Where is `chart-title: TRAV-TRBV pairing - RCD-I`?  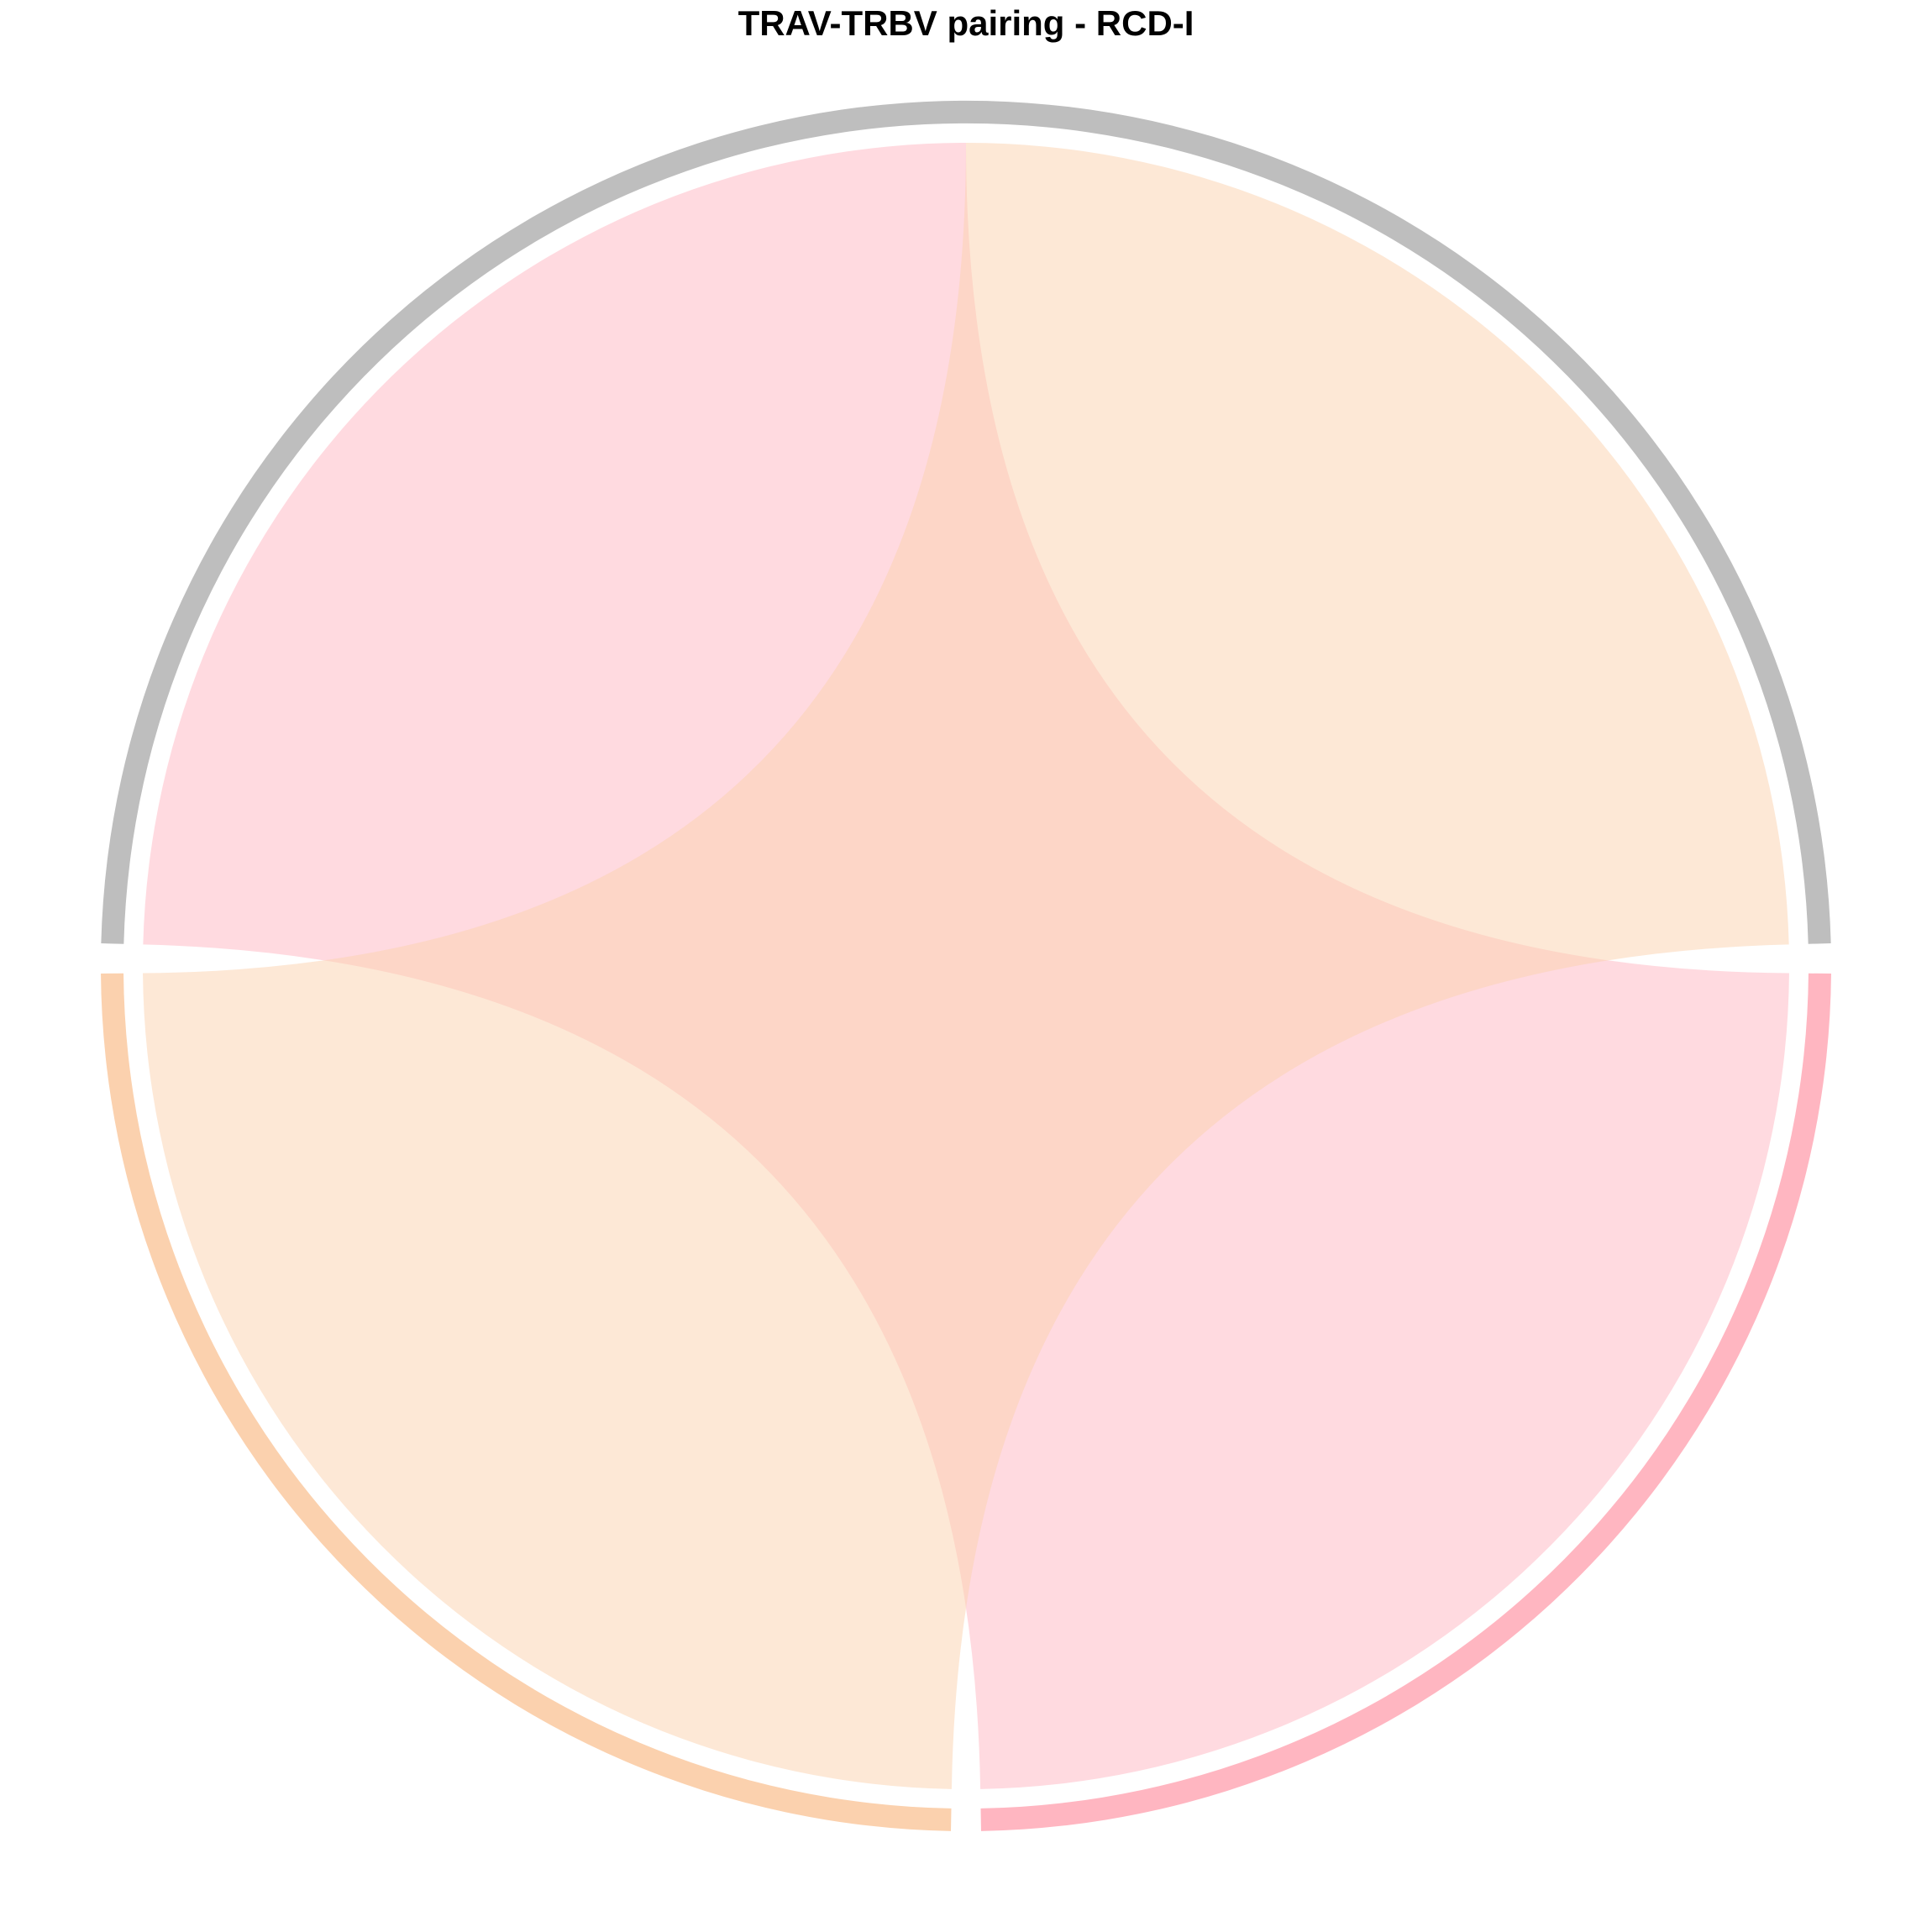 chart-title: TRAV-TRBV pairing - RCD-I is located at coordinates (966, 23).